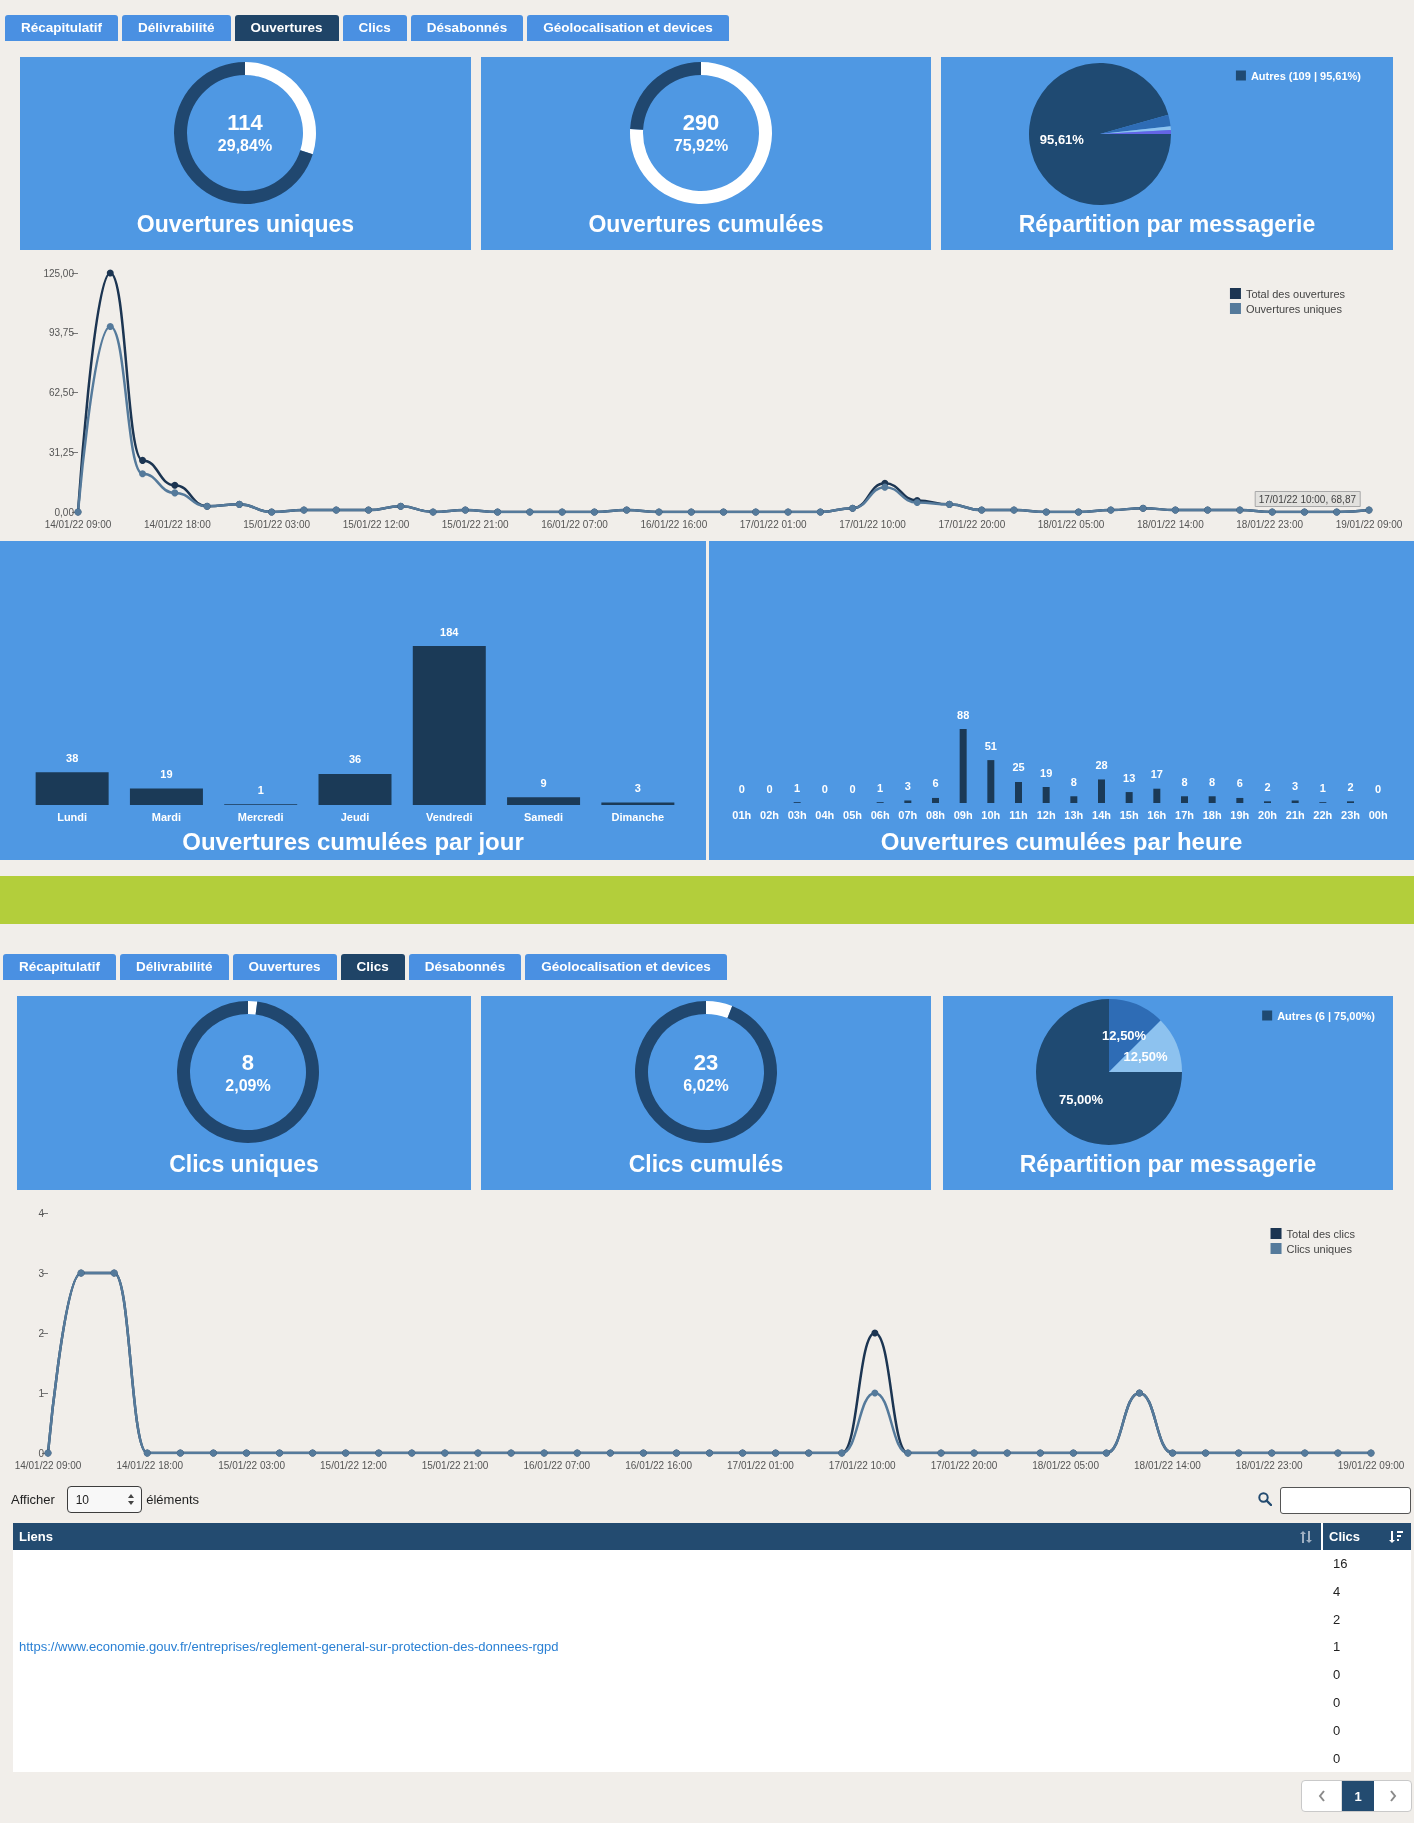 The width and height of the screenshot is (1414, 1823). Describe the element at coordinates (936, 814) in the screenshot. I see `x-tick-label: 08h` at that location.